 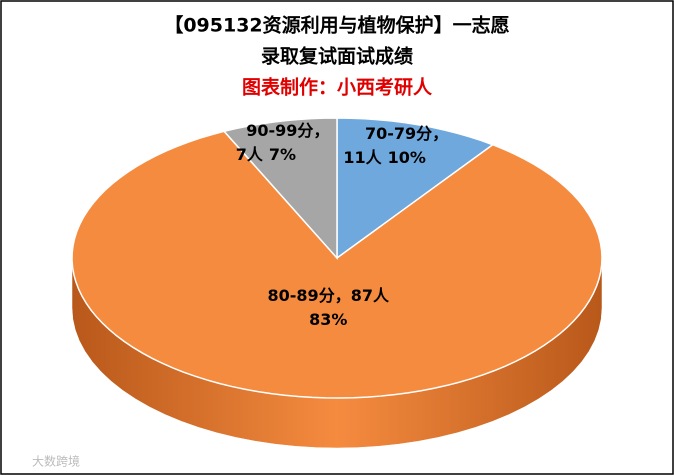 I want to click on data-label-part: 7人, so click(x=250, y=153).